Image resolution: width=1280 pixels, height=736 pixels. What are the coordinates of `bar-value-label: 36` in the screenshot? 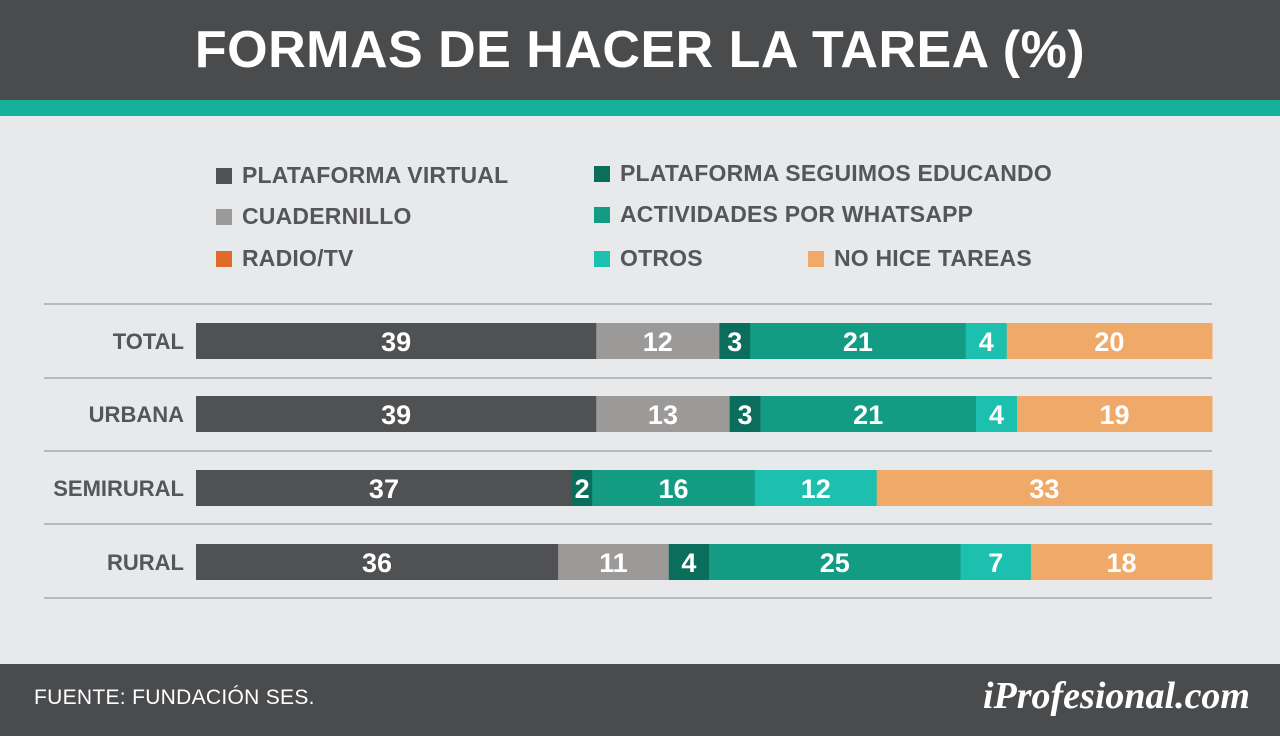 It's located at (377, 563).